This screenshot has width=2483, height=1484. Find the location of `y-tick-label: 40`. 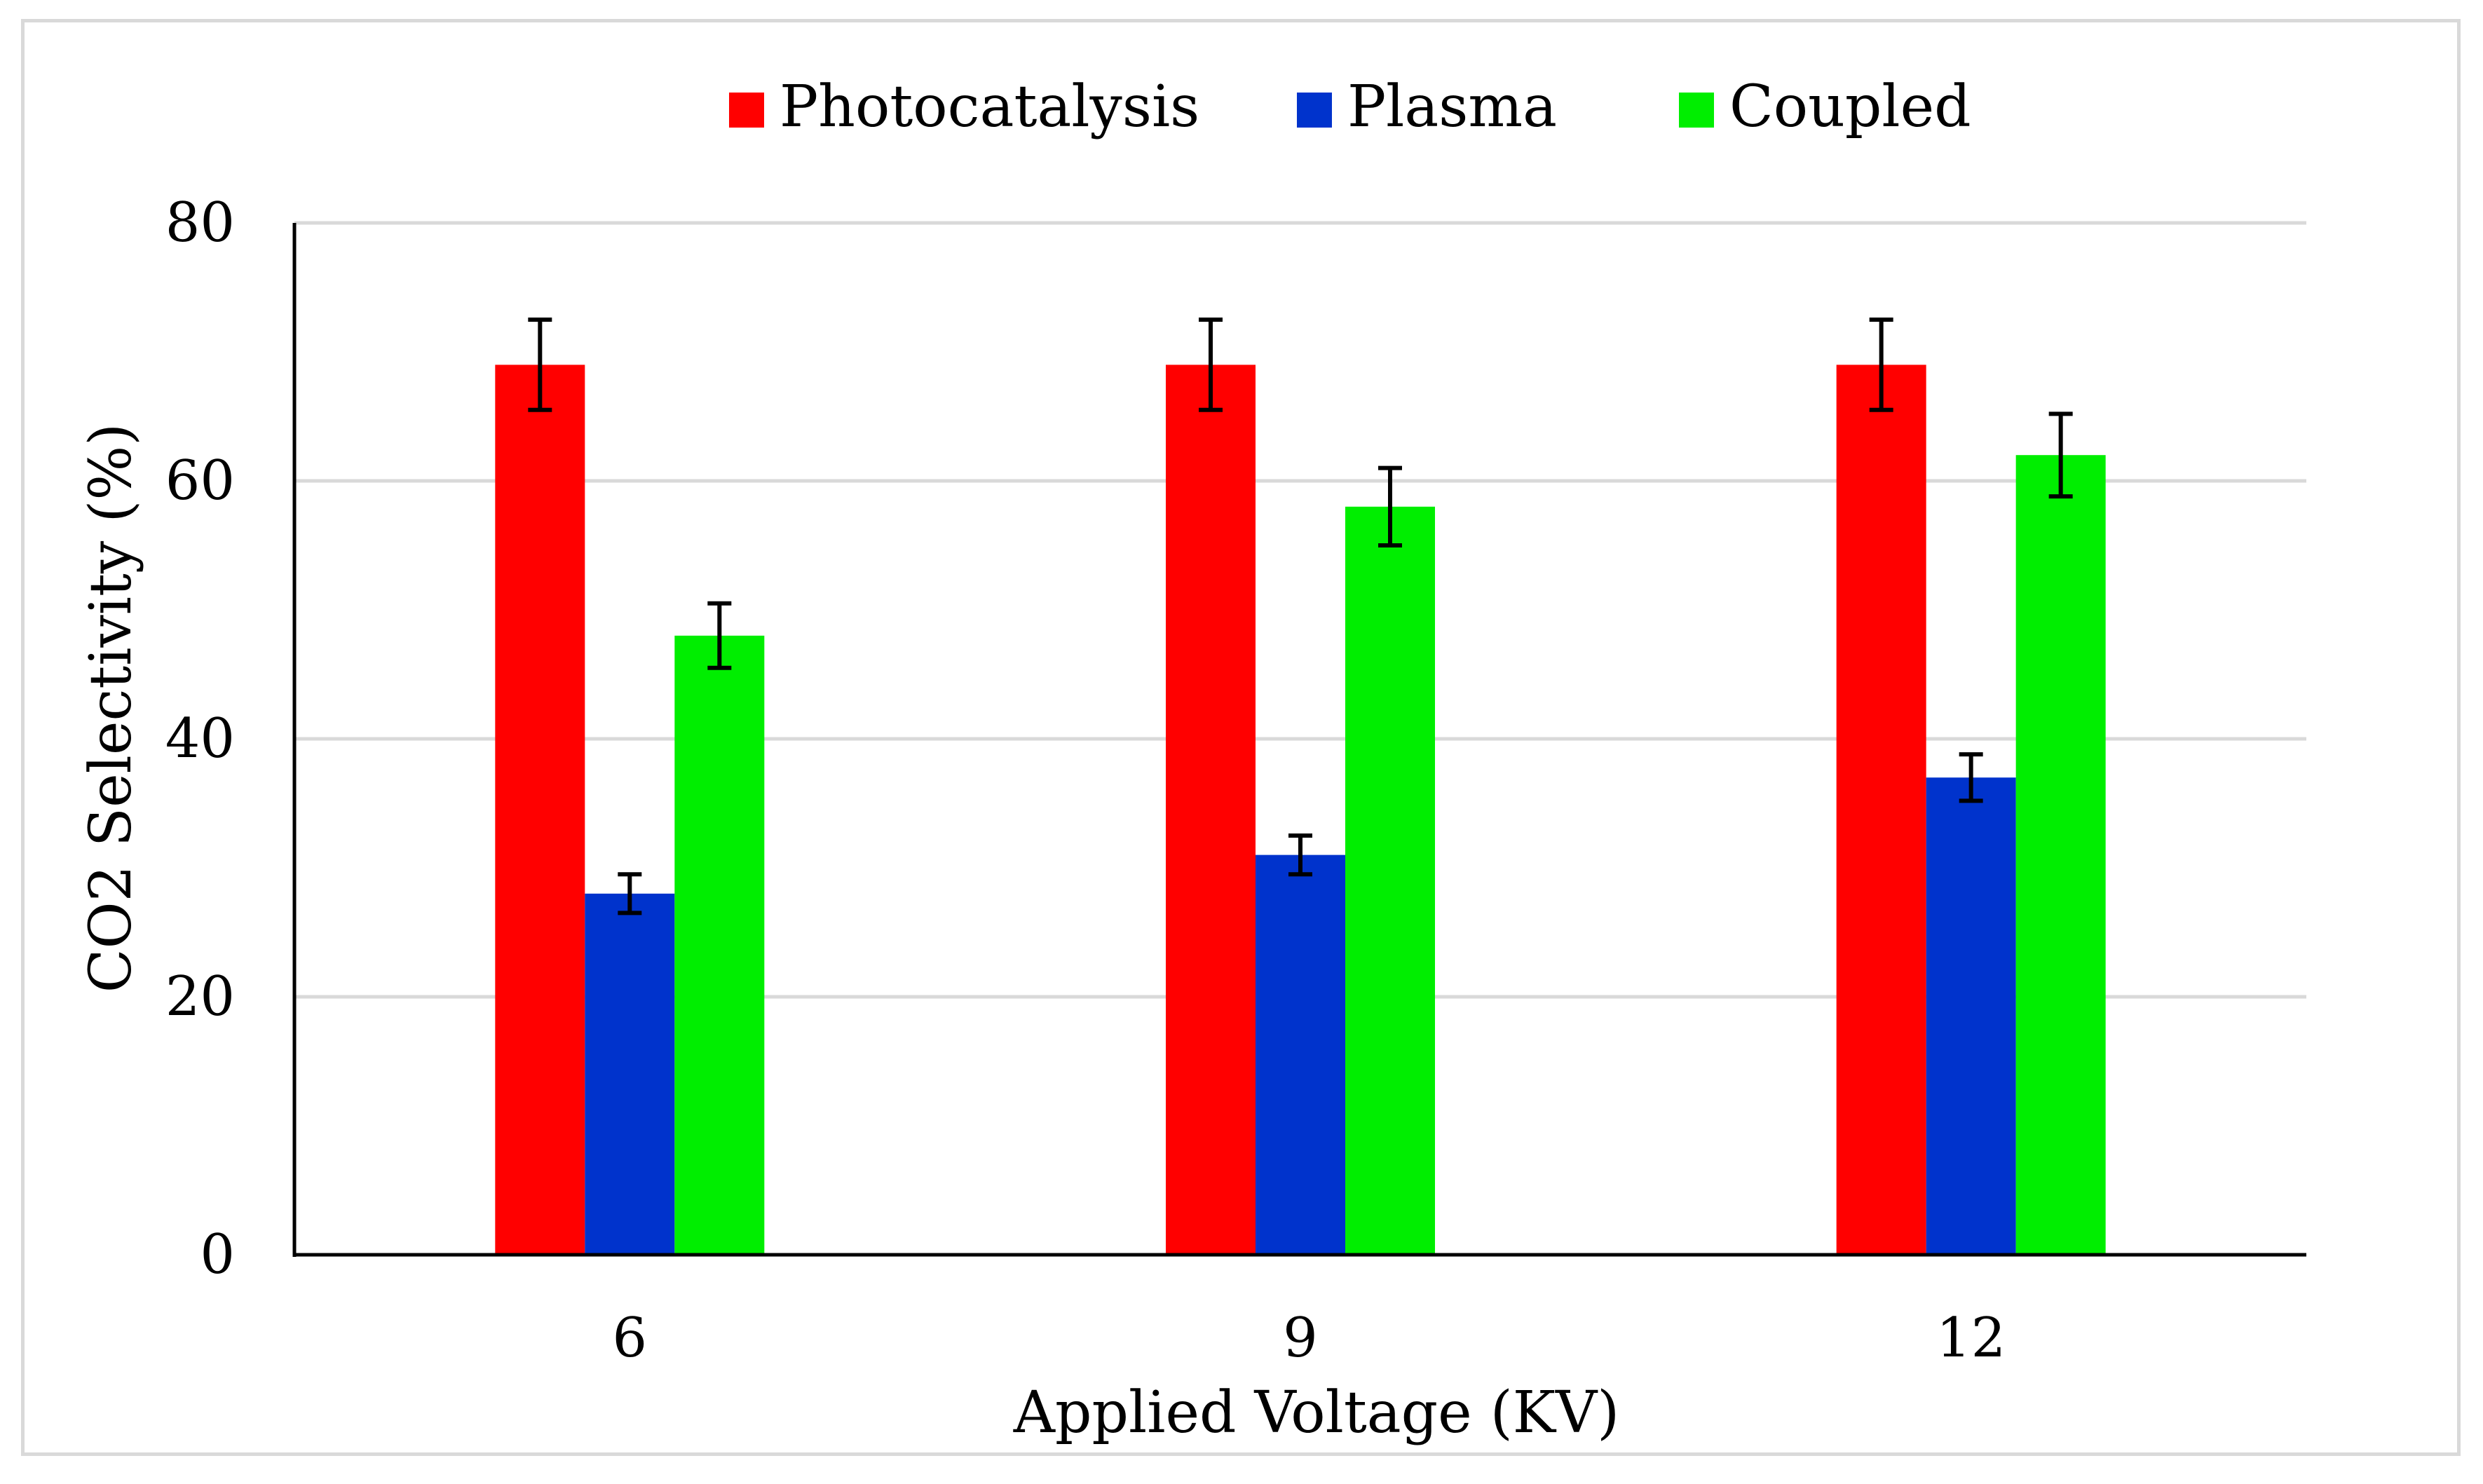

y-tick-label: 40 is located at coordinates (200, 738).